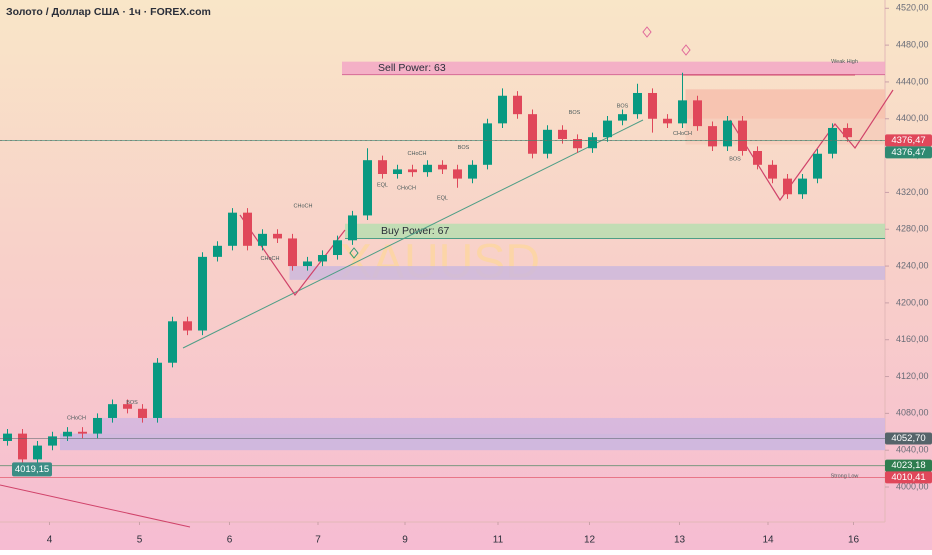 Image resolution: width=932 pixels, height=555 pixels. I want to click on y-tick-label: 4480,00, so click(912, 44).